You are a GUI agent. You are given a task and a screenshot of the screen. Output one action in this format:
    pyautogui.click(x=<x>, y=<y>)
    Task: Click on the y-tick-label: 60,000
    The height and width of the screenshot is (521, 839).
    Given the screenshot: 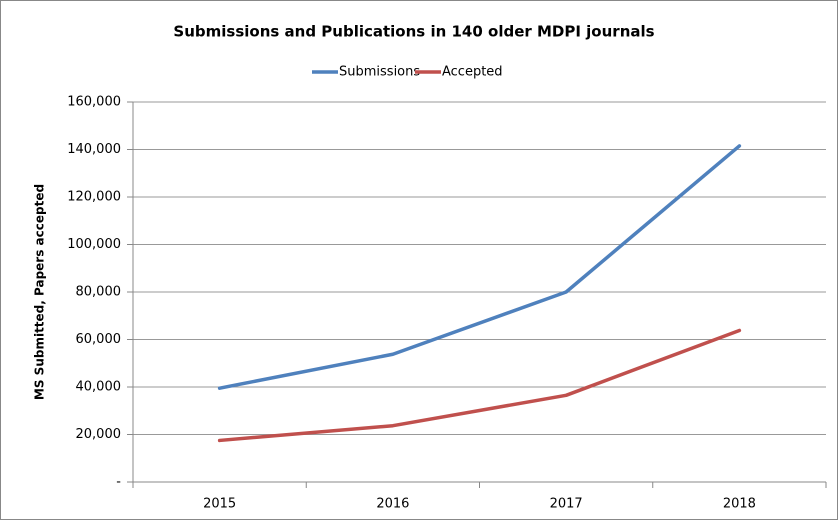 What is the action you would take?
    pyautogui.click(x=99, y=339)
    